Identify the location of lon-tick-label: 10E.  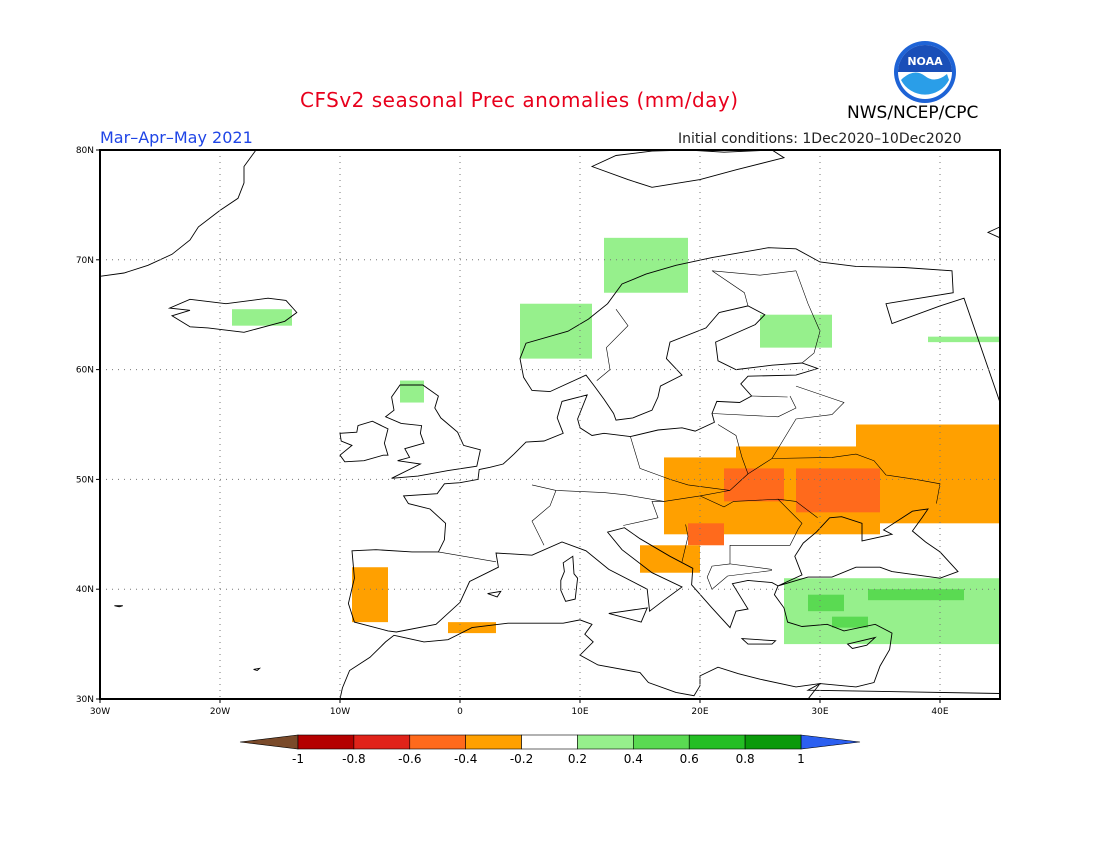
(579, 712).